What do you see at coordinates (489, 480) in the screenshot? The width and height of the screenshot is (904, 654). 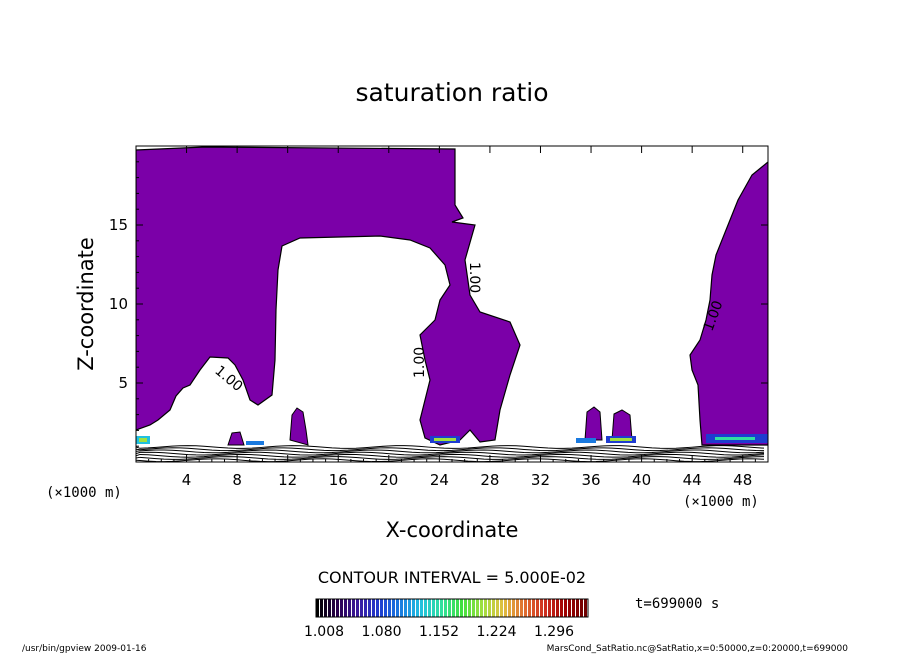 I see `x-tick-label: 28` at bounding box center [489, 480].